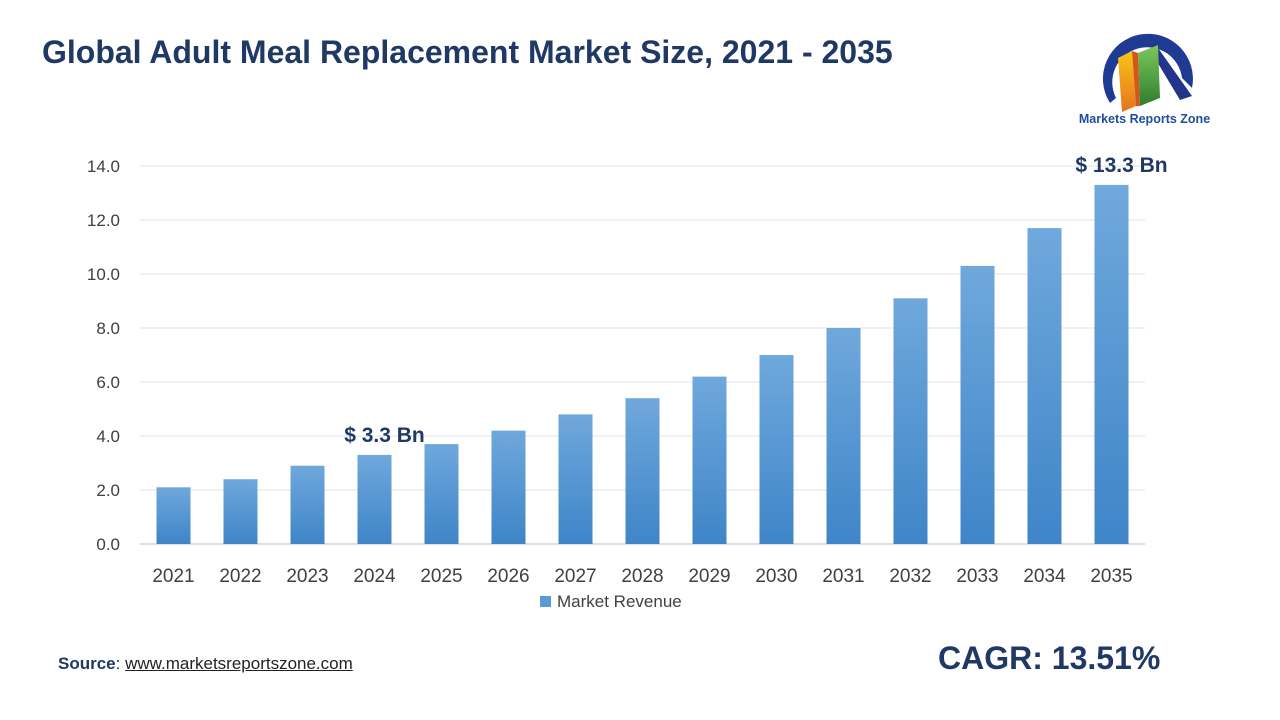 This screenshot has height=720, width=1280. What do you see at coordinates (307, 576) in the screenshot?
I see `x-tick-label: 2023` at bounding box center [307, 576].